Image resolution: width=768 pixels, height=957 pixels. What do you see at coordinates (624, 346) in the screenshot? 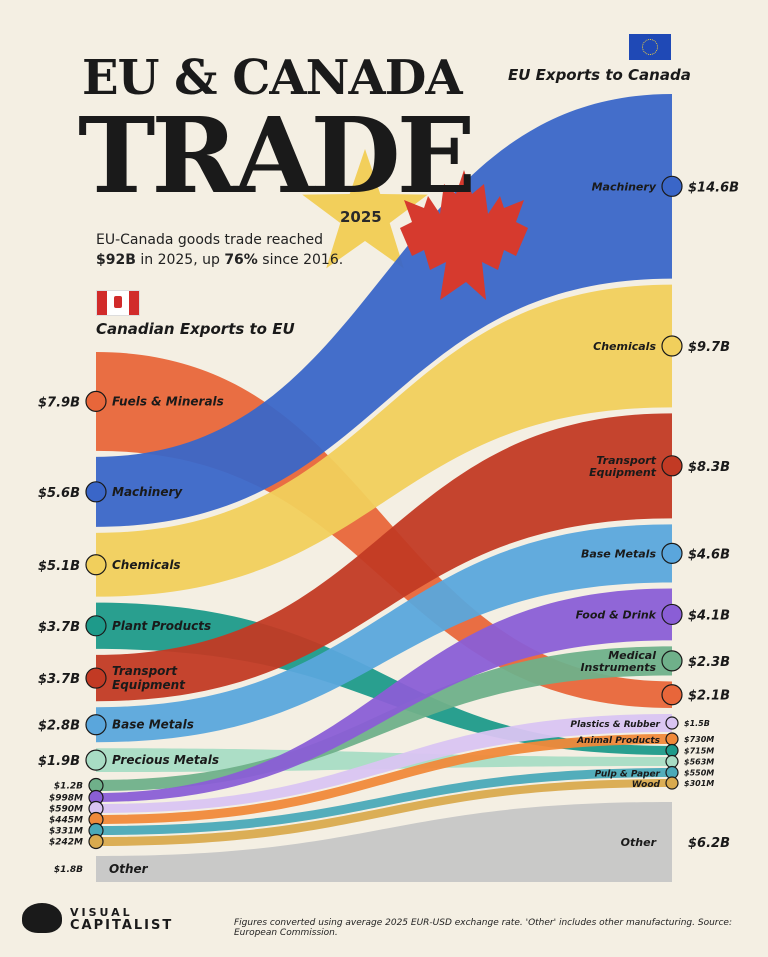
I see `right-label: Chemicals` at bounding box center [624, 346].